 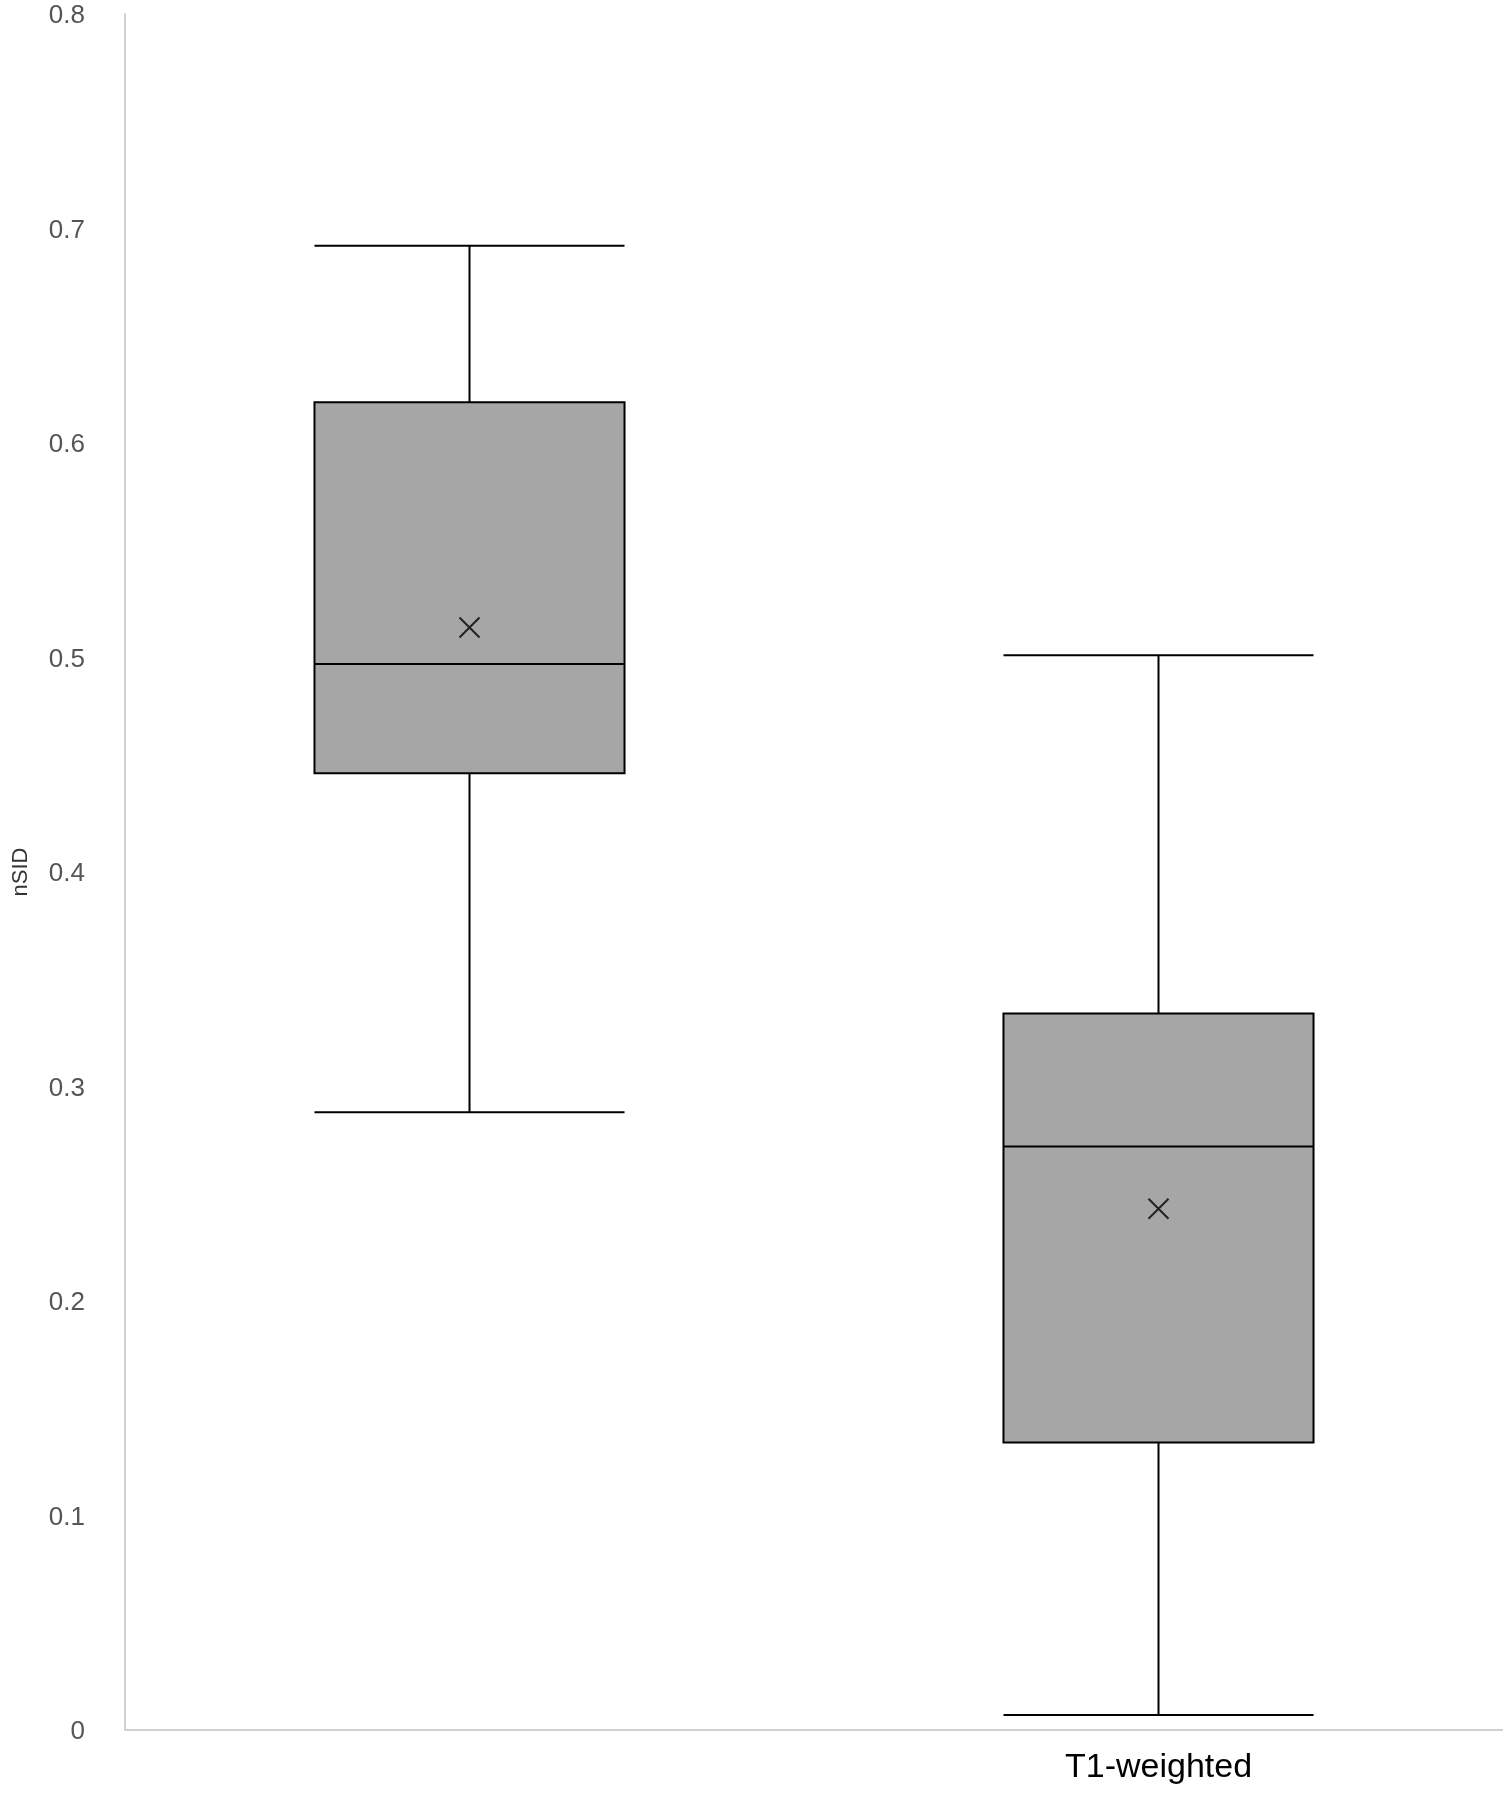 I want to click on y-tick-label: 0.1, so click(x=66, y=1515).